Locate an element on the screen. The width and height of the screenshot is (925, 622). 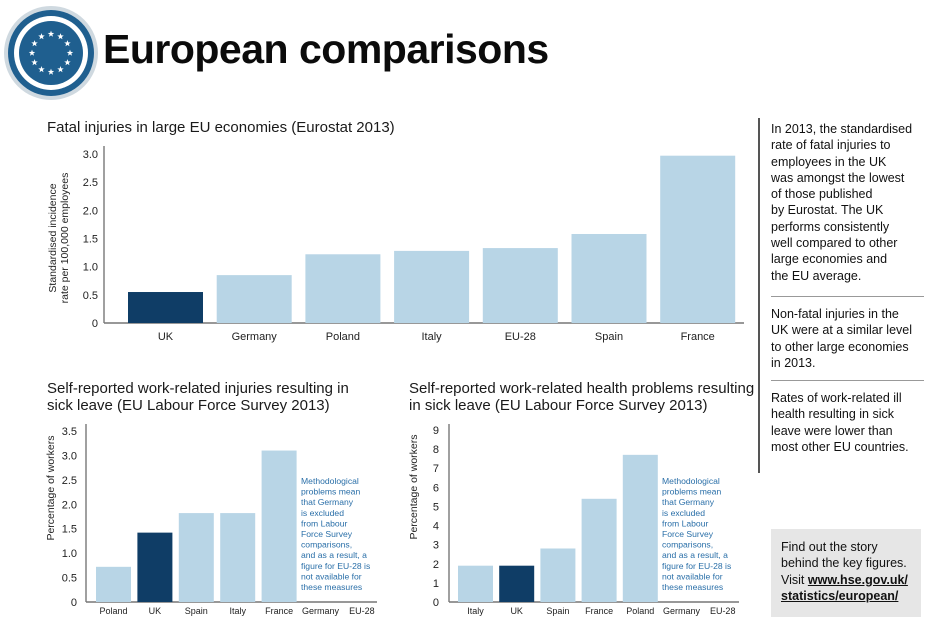
injuries-note-line: is excluded is located at coordinates (322, 513).